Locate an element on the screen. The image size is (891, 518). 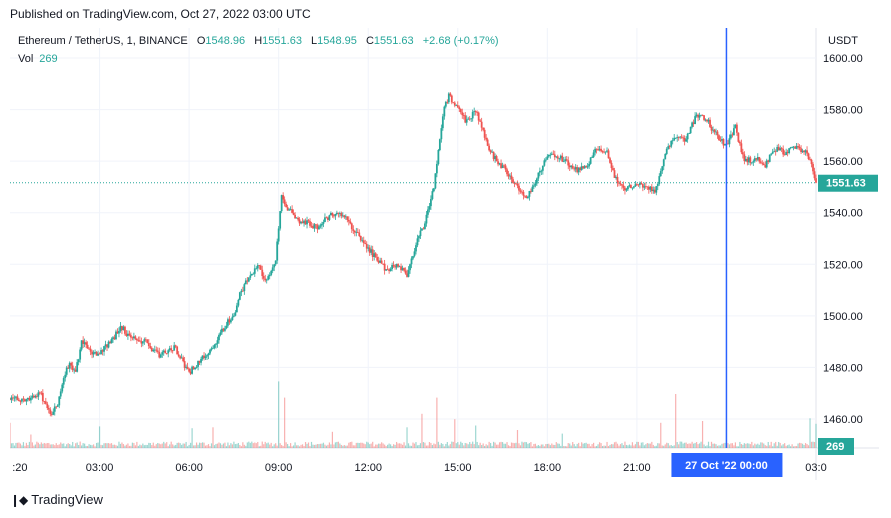
currency-label: USDT is located at coordinates (843, 41).